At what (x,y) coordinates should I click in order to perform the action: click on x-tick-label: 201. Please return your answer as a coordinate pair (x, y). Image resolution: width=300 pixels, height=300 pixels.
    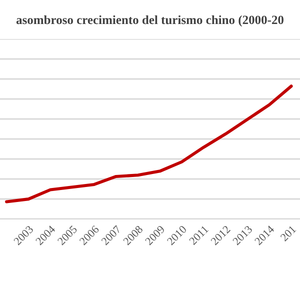
    Looking at the image, I should click on (288, 233).